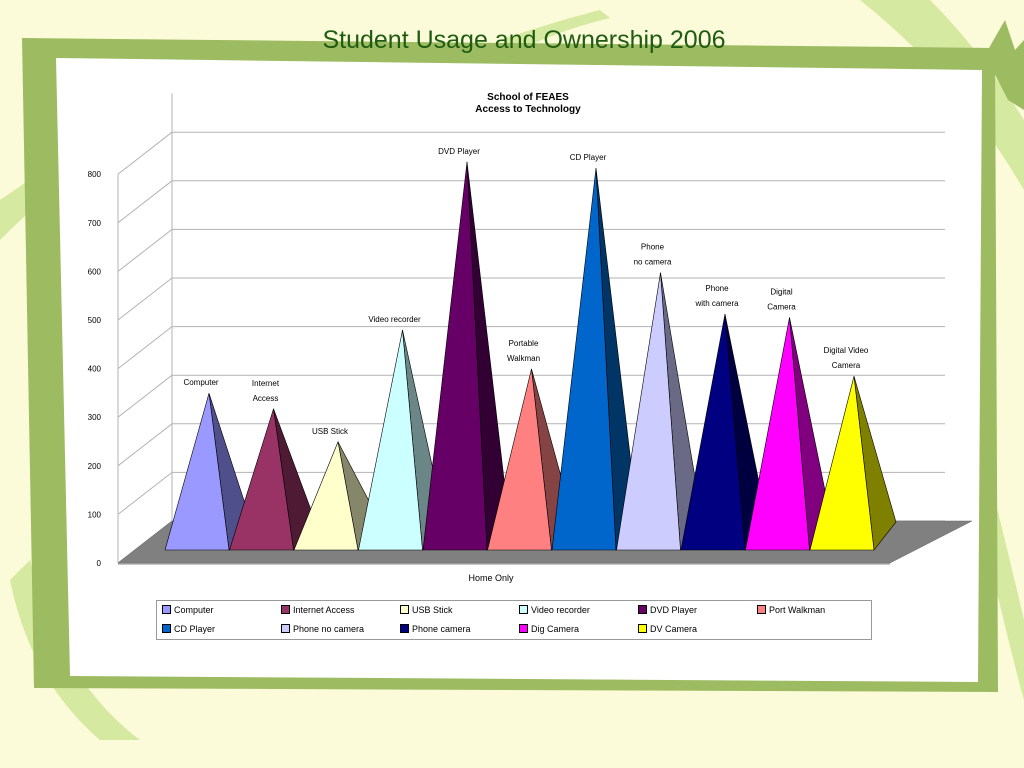 The image size is (1024, 768). I want to click on y-tick-label: 500, so click(95, 320).